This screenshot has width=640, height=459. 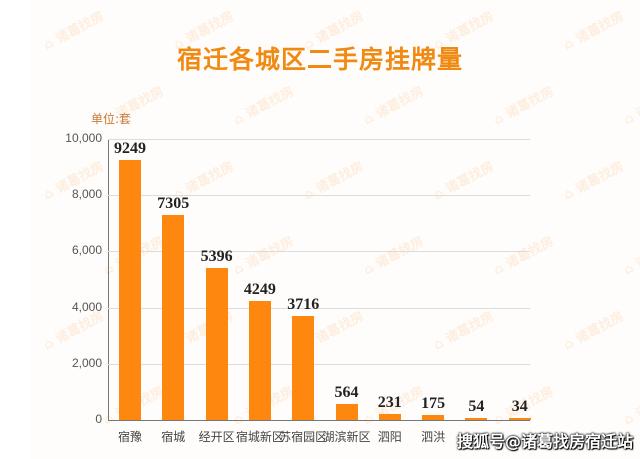 What do you see at coordinates (319, 59) in the screenshot?
I see `chart-title: 宿迁各城区二手房挂牌量` at bounding box center [319, 59].